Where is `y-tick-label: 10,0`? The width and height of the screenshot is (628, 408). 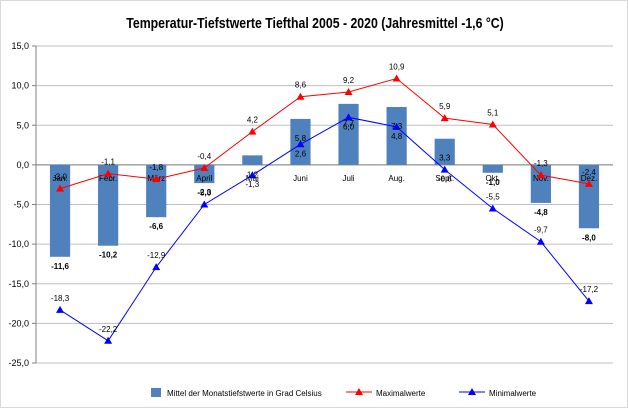 y-tick-label: 10,0 is located at coordinates (20, 86).